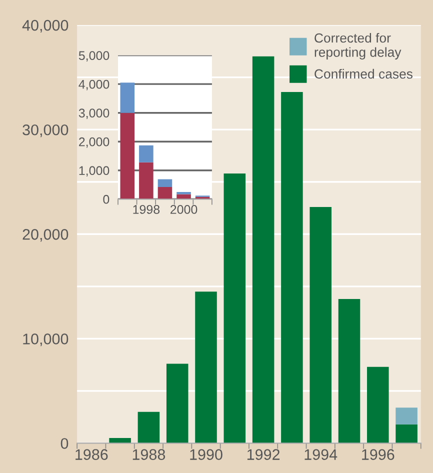 The height and width of the screenshot is (473, 433). I want to click on y-tick-label: 20,000, so click(45, 235).